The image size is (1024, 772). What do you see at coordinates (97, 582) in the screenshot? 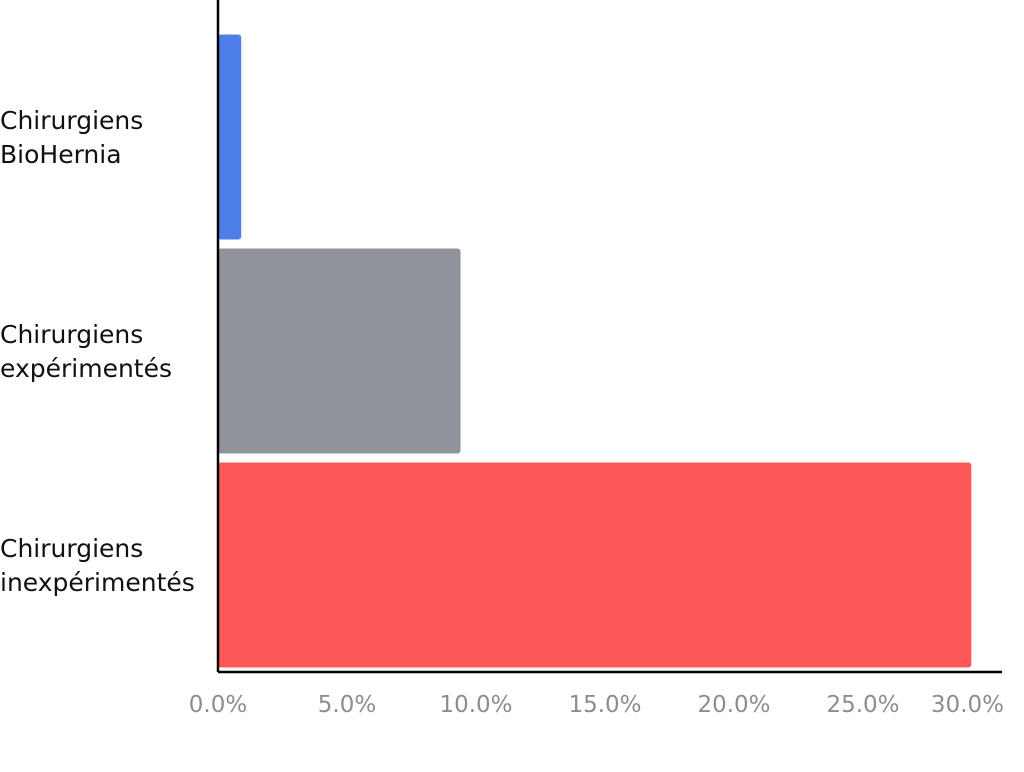
I see `category-label-line: inexpérimentés` at bounding box center [97, 582].